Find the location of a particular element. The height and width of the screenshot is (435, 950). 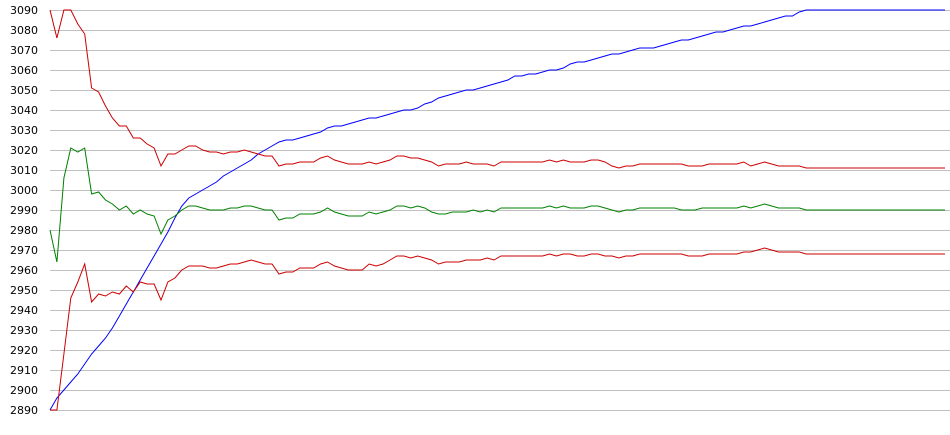

y-tick-label: 2960 is located at coordinates (24, 270).